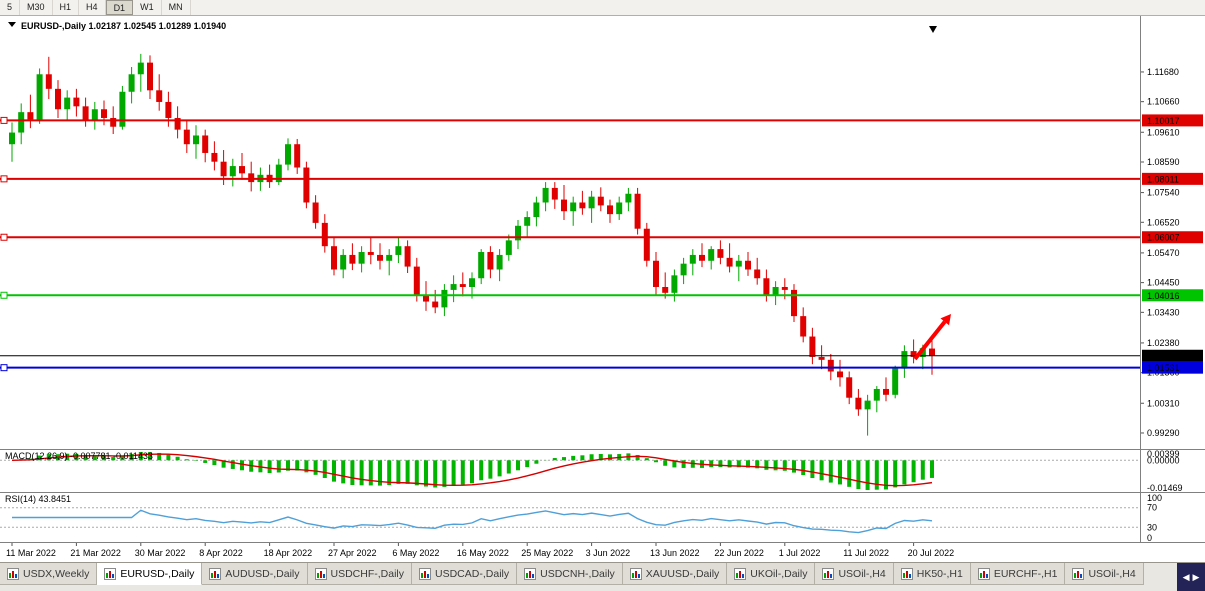  What do you see at coordinates (1152, 508) in the screenshot?
I see `rsi-axis-label: 70` at bounding box center [1152, 508].